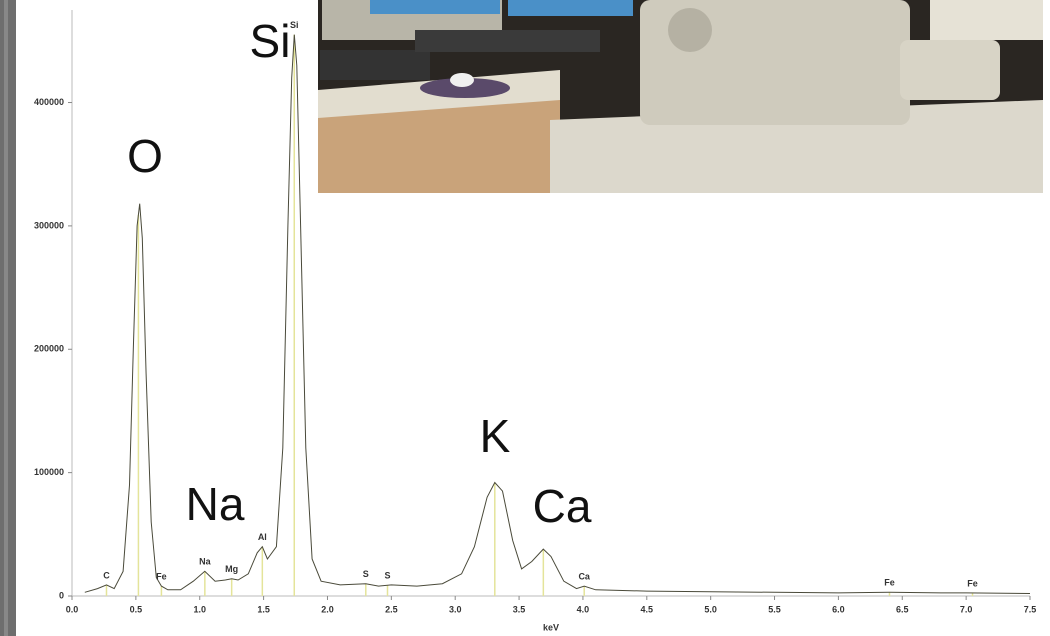 This screenshot has width=1050, height=636. I want to click on sem-texture, so click(6, 318).